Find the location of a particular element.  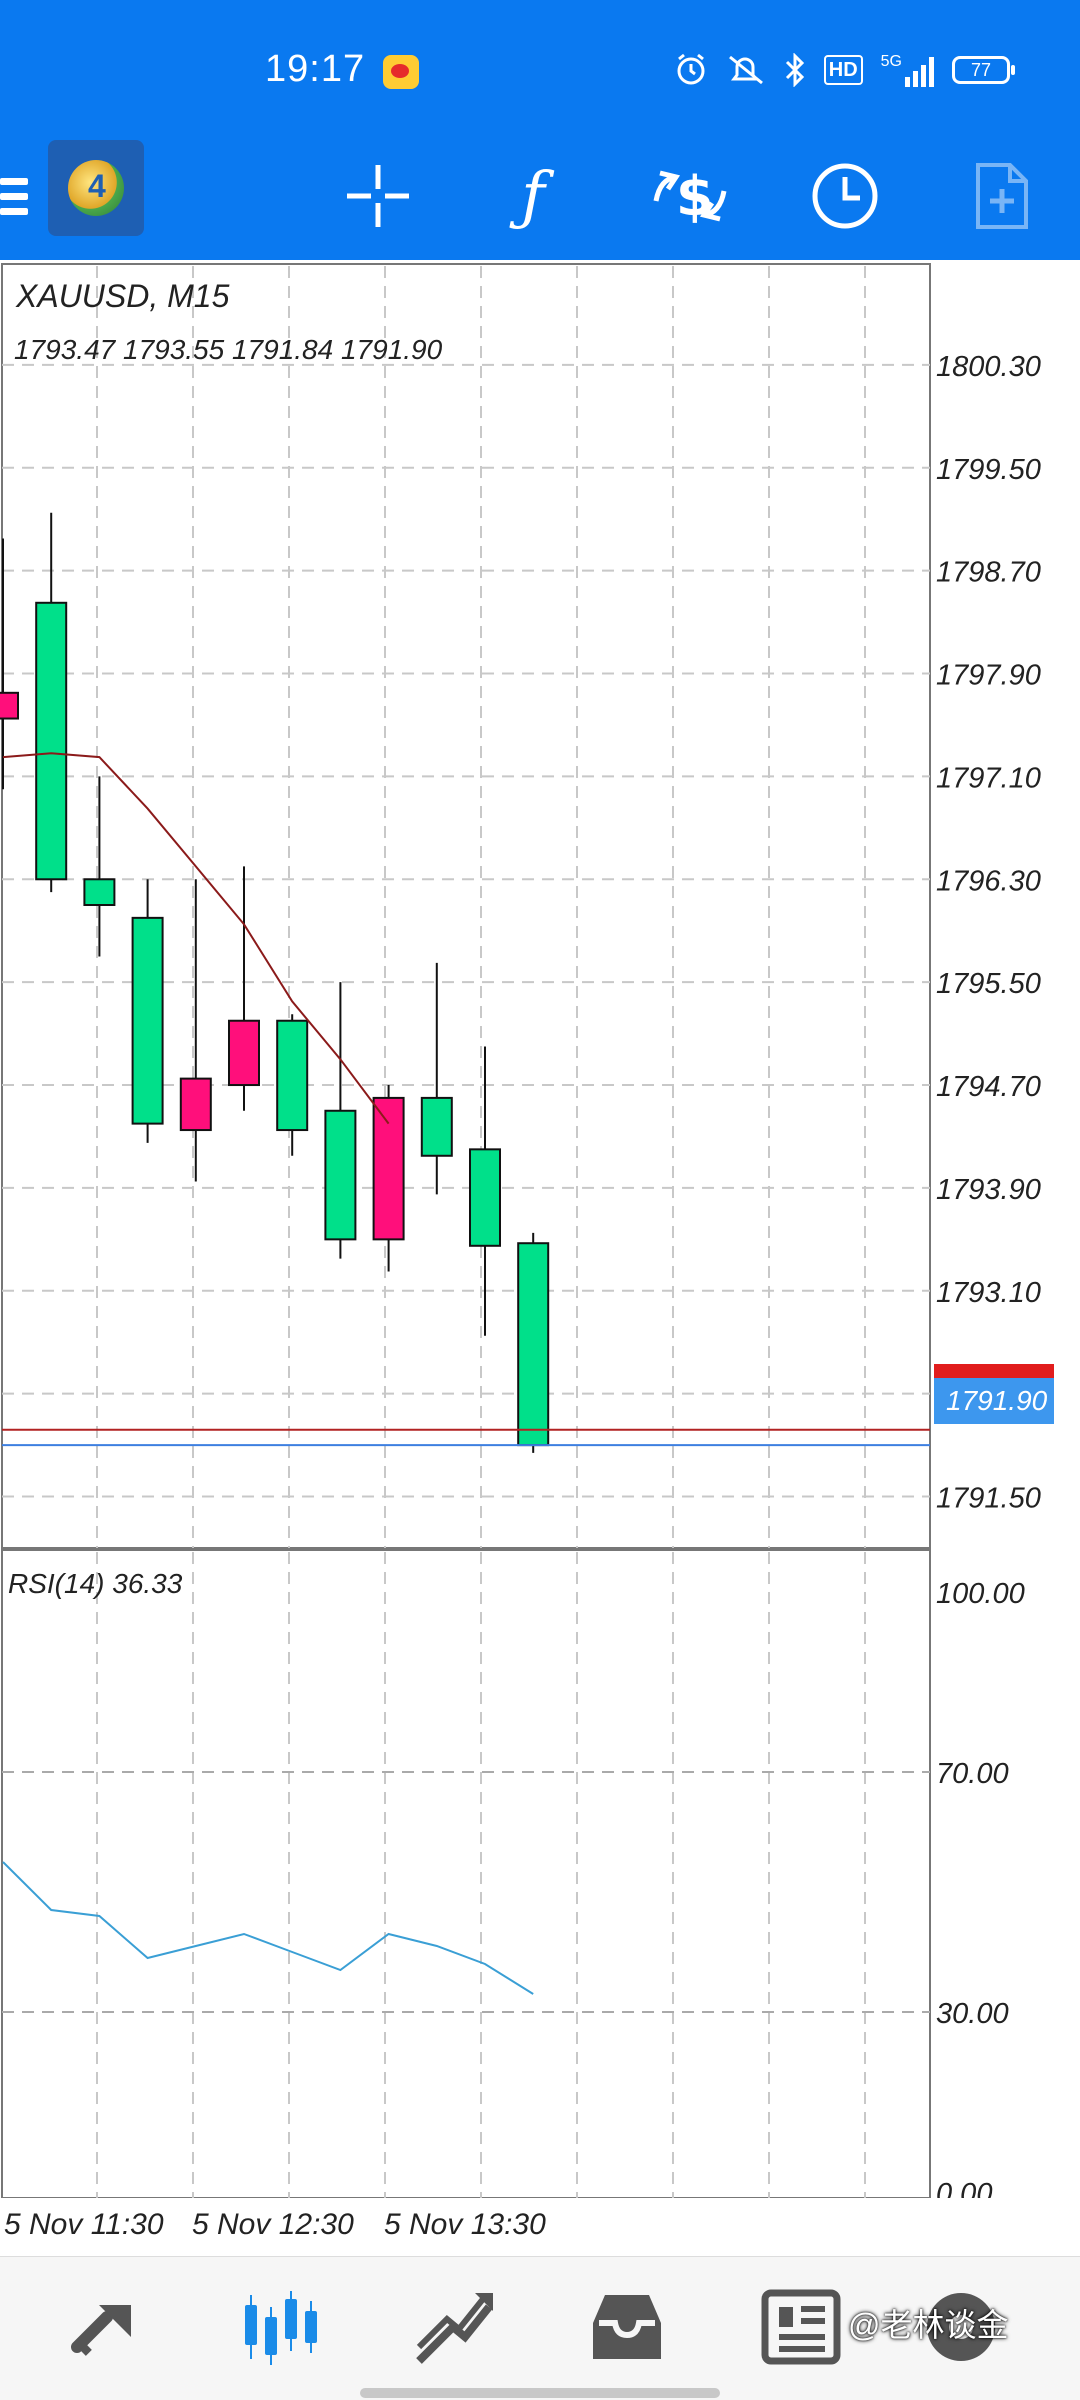

settings-icon is located at coordinates (961, 2327).